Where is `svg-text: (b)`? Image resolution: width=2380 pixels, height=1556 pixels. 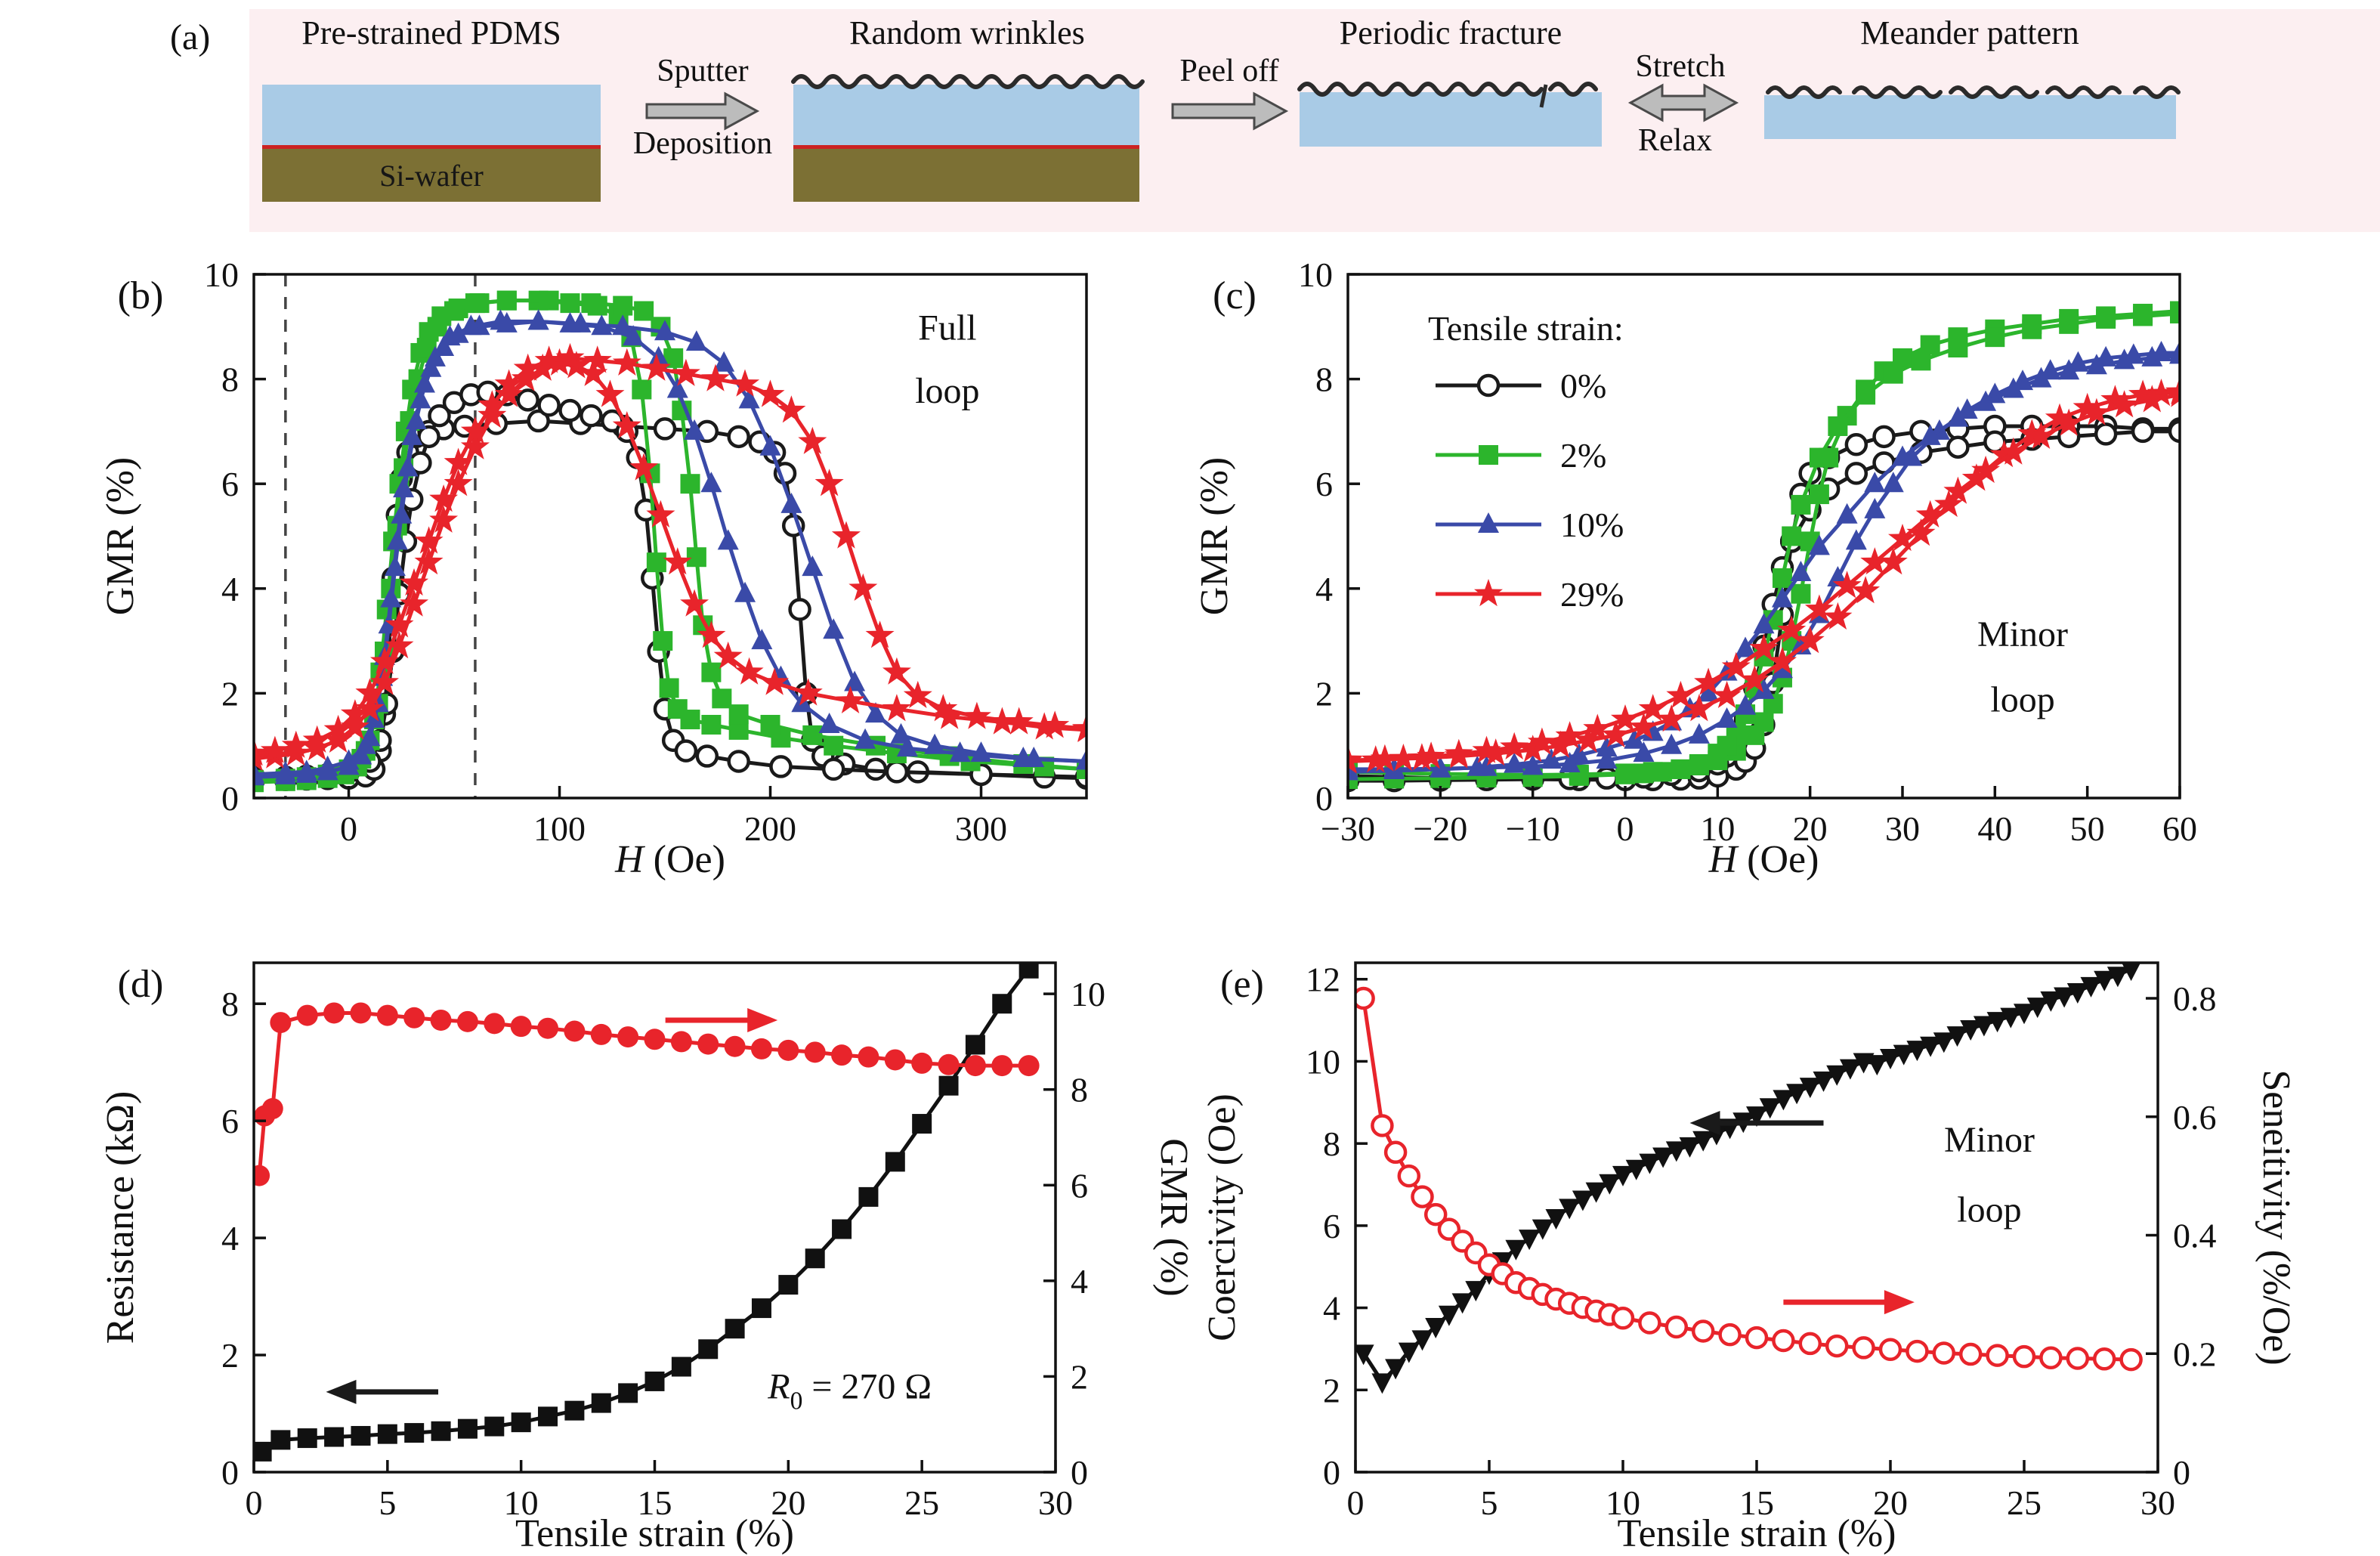
svg-text: (b) is located at coordinates (141, 295).